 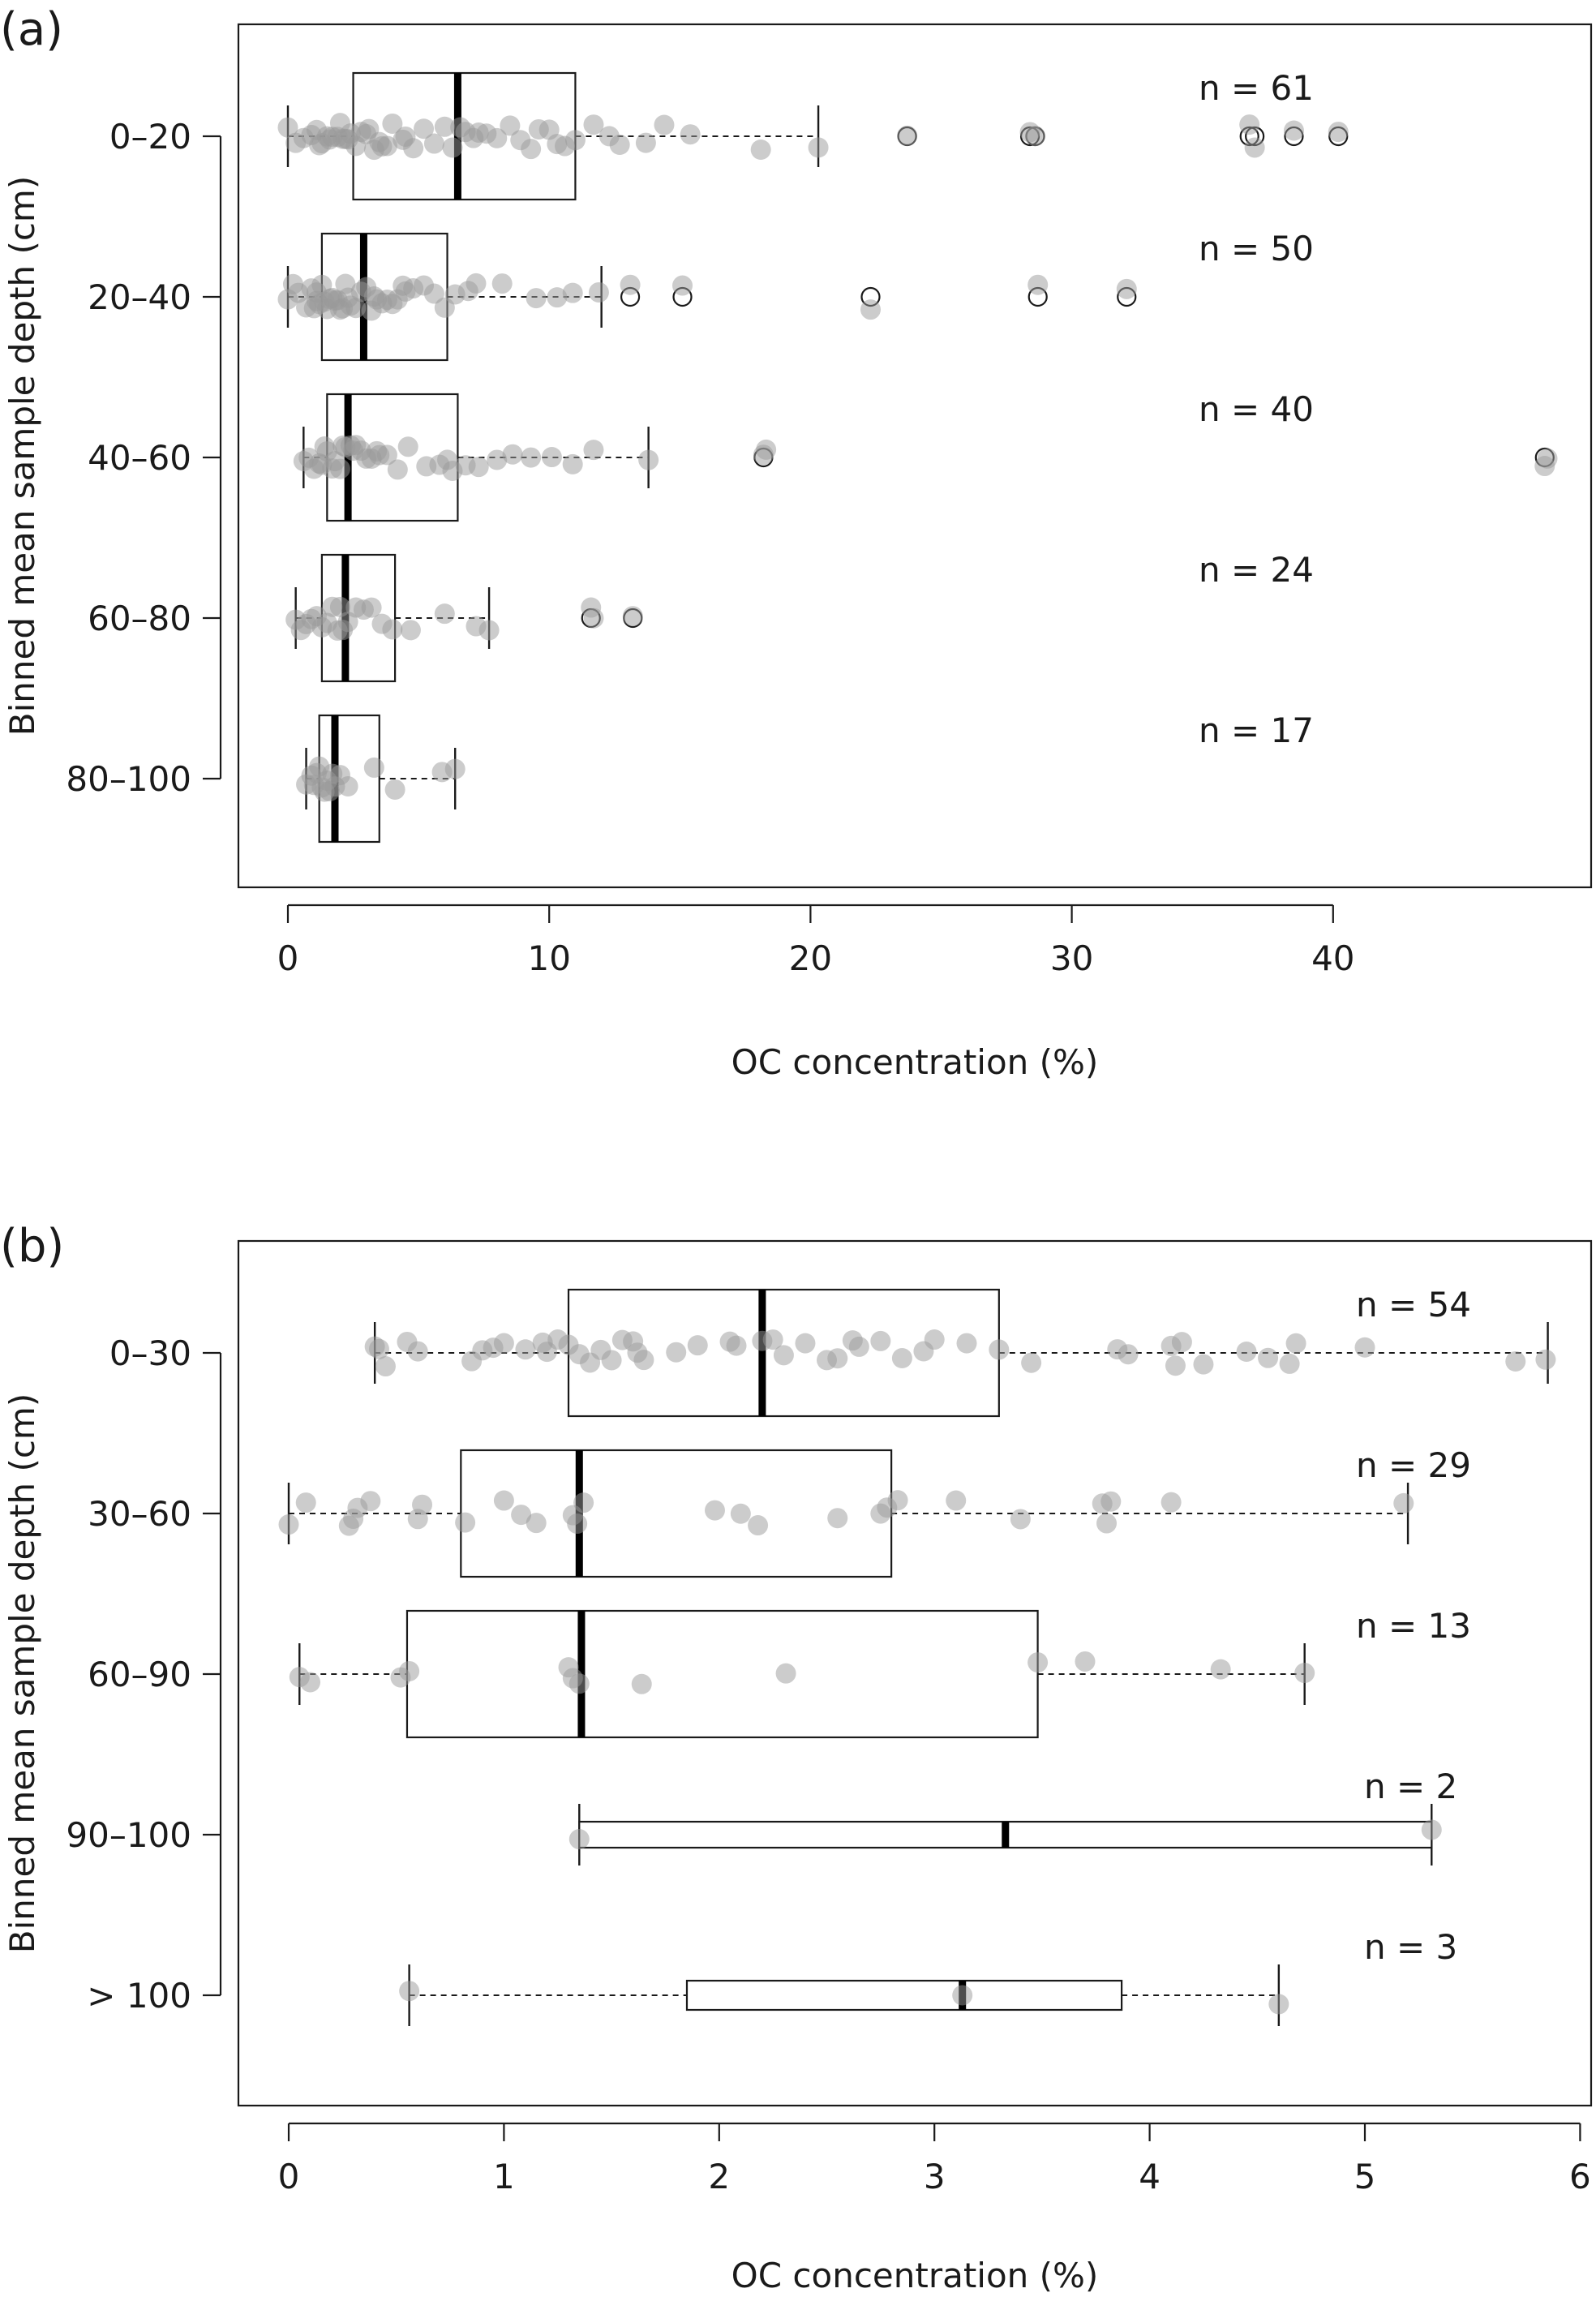 I want to click on sample-size-label: n = 40, so click(x=1256, y=409).